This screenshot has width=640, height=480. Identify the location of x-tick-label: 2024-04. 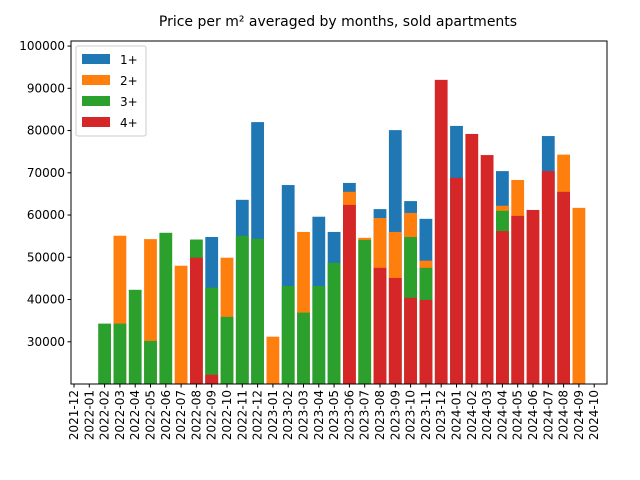
(502, 415).